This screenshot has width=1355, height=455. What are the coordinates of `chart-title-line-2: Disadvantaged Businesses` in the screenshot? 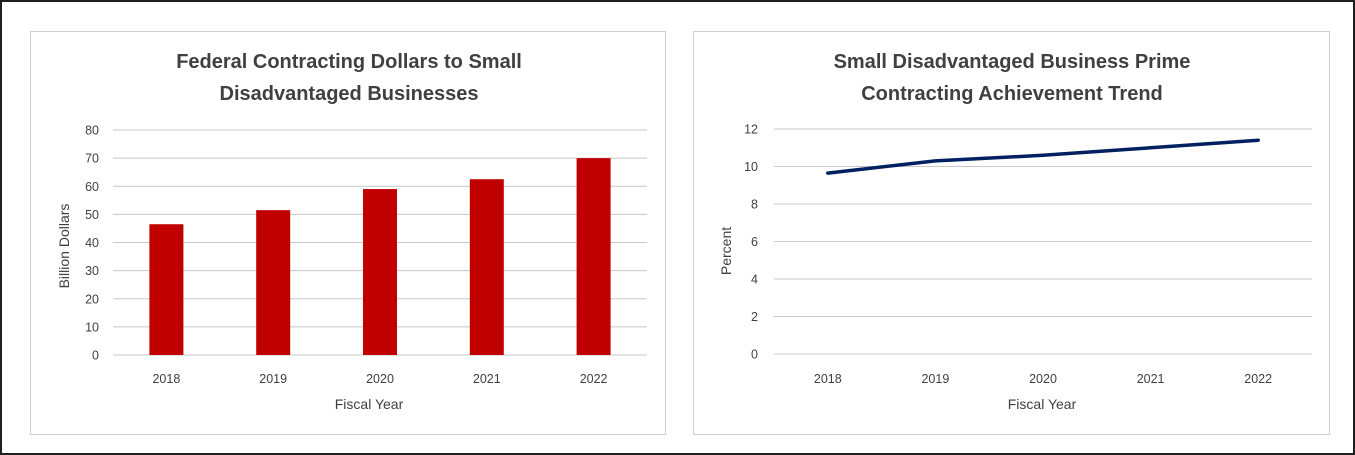 It's located at (349, 94).